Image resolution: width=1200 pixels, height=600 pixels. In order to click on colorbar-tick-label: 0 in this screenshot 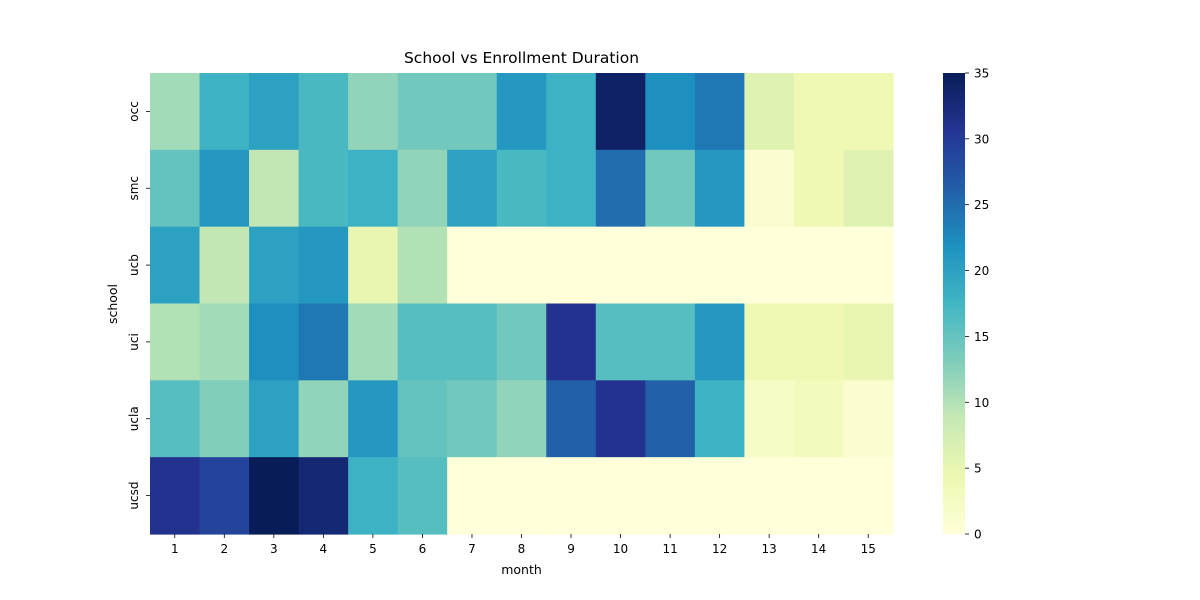, I will do `click(978, 535)`.